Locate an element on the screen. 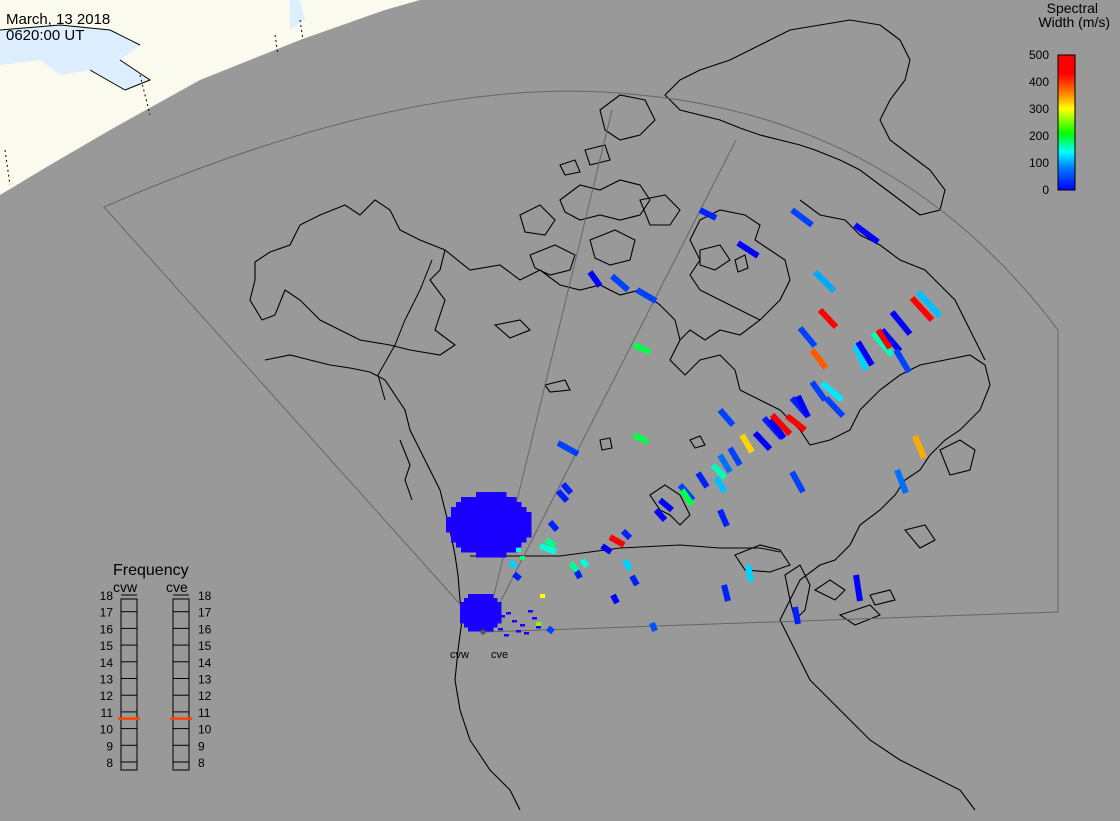 The height and width of the screenshot is (821, 1120). frequency-tick-label: 14 is located at coordinates (205, 663).